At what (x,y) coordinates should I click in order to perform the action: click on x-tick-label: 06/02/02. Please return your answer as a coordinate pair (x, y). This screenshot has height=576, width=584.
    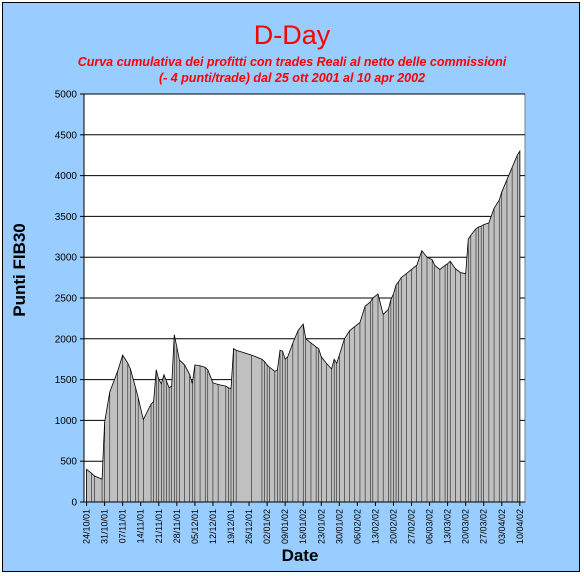
    Looking at the image, I should click on (357, 526).